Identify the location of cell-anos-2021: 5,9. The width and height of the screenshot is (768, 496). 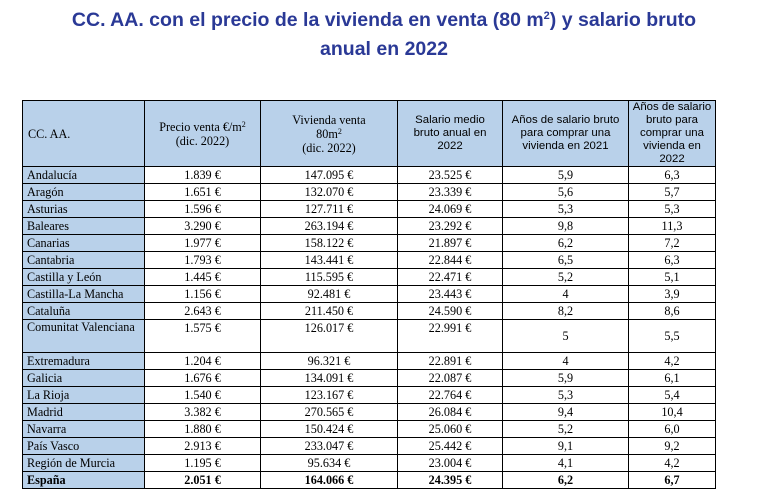
(565, 175).